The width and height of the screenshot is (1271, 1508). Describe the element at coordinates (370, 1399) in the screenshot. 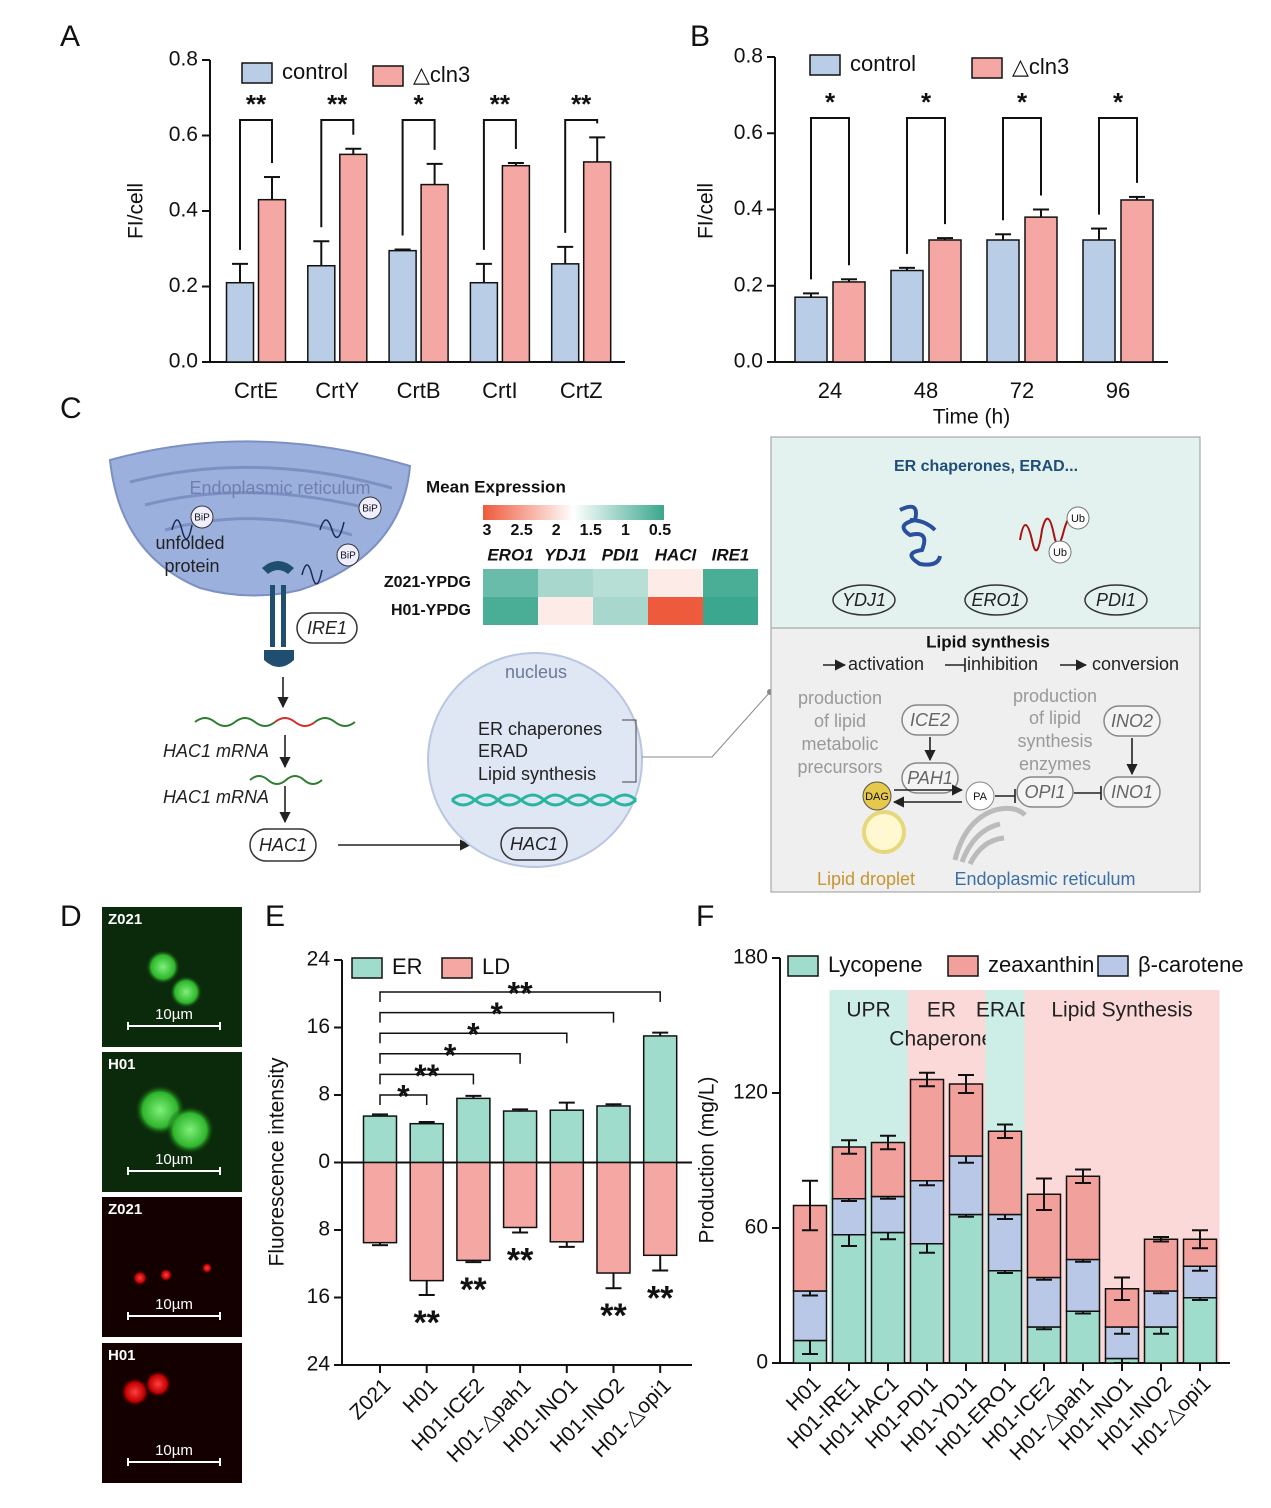

I see `x-tick-label: Z021` at that location.